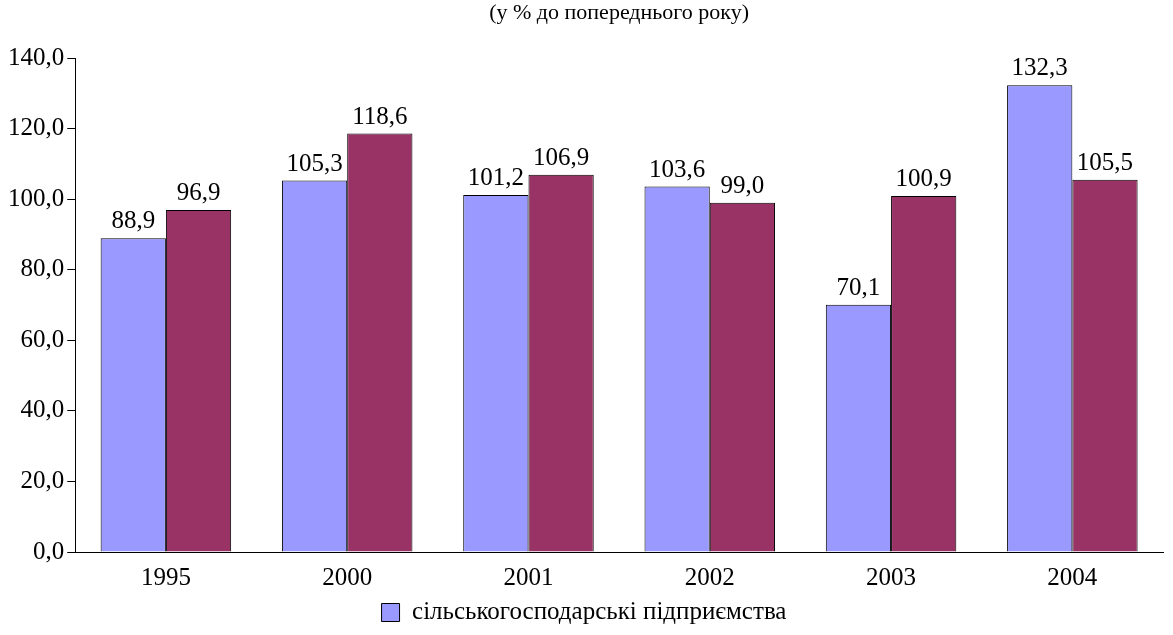 The width and height of the screenshot is (1173, 635). Describe the element at coordinates (133, 220) in the screenshot. I see `data-label: 88,9` at that location.